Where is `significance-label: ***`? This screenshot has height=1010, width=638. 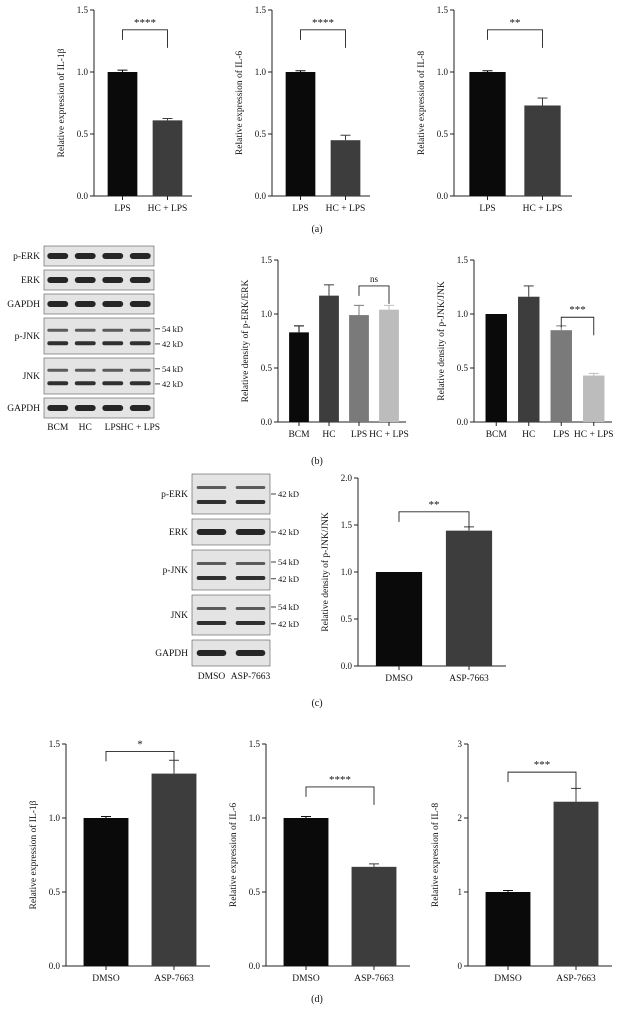 significance-label: *** is located at coordinates (577, 310).